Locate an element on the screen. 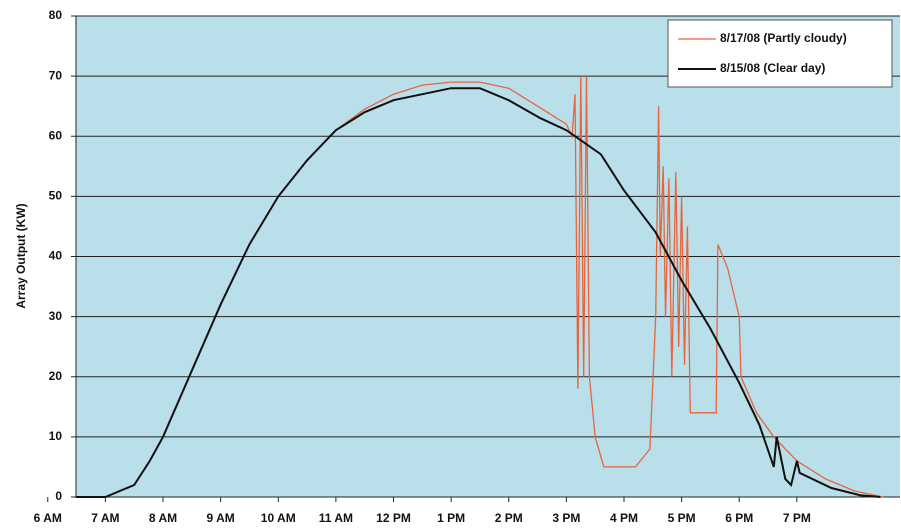  legend-label: 8/17/08 (Partly cloudy) is located at coordinates (783, 38).